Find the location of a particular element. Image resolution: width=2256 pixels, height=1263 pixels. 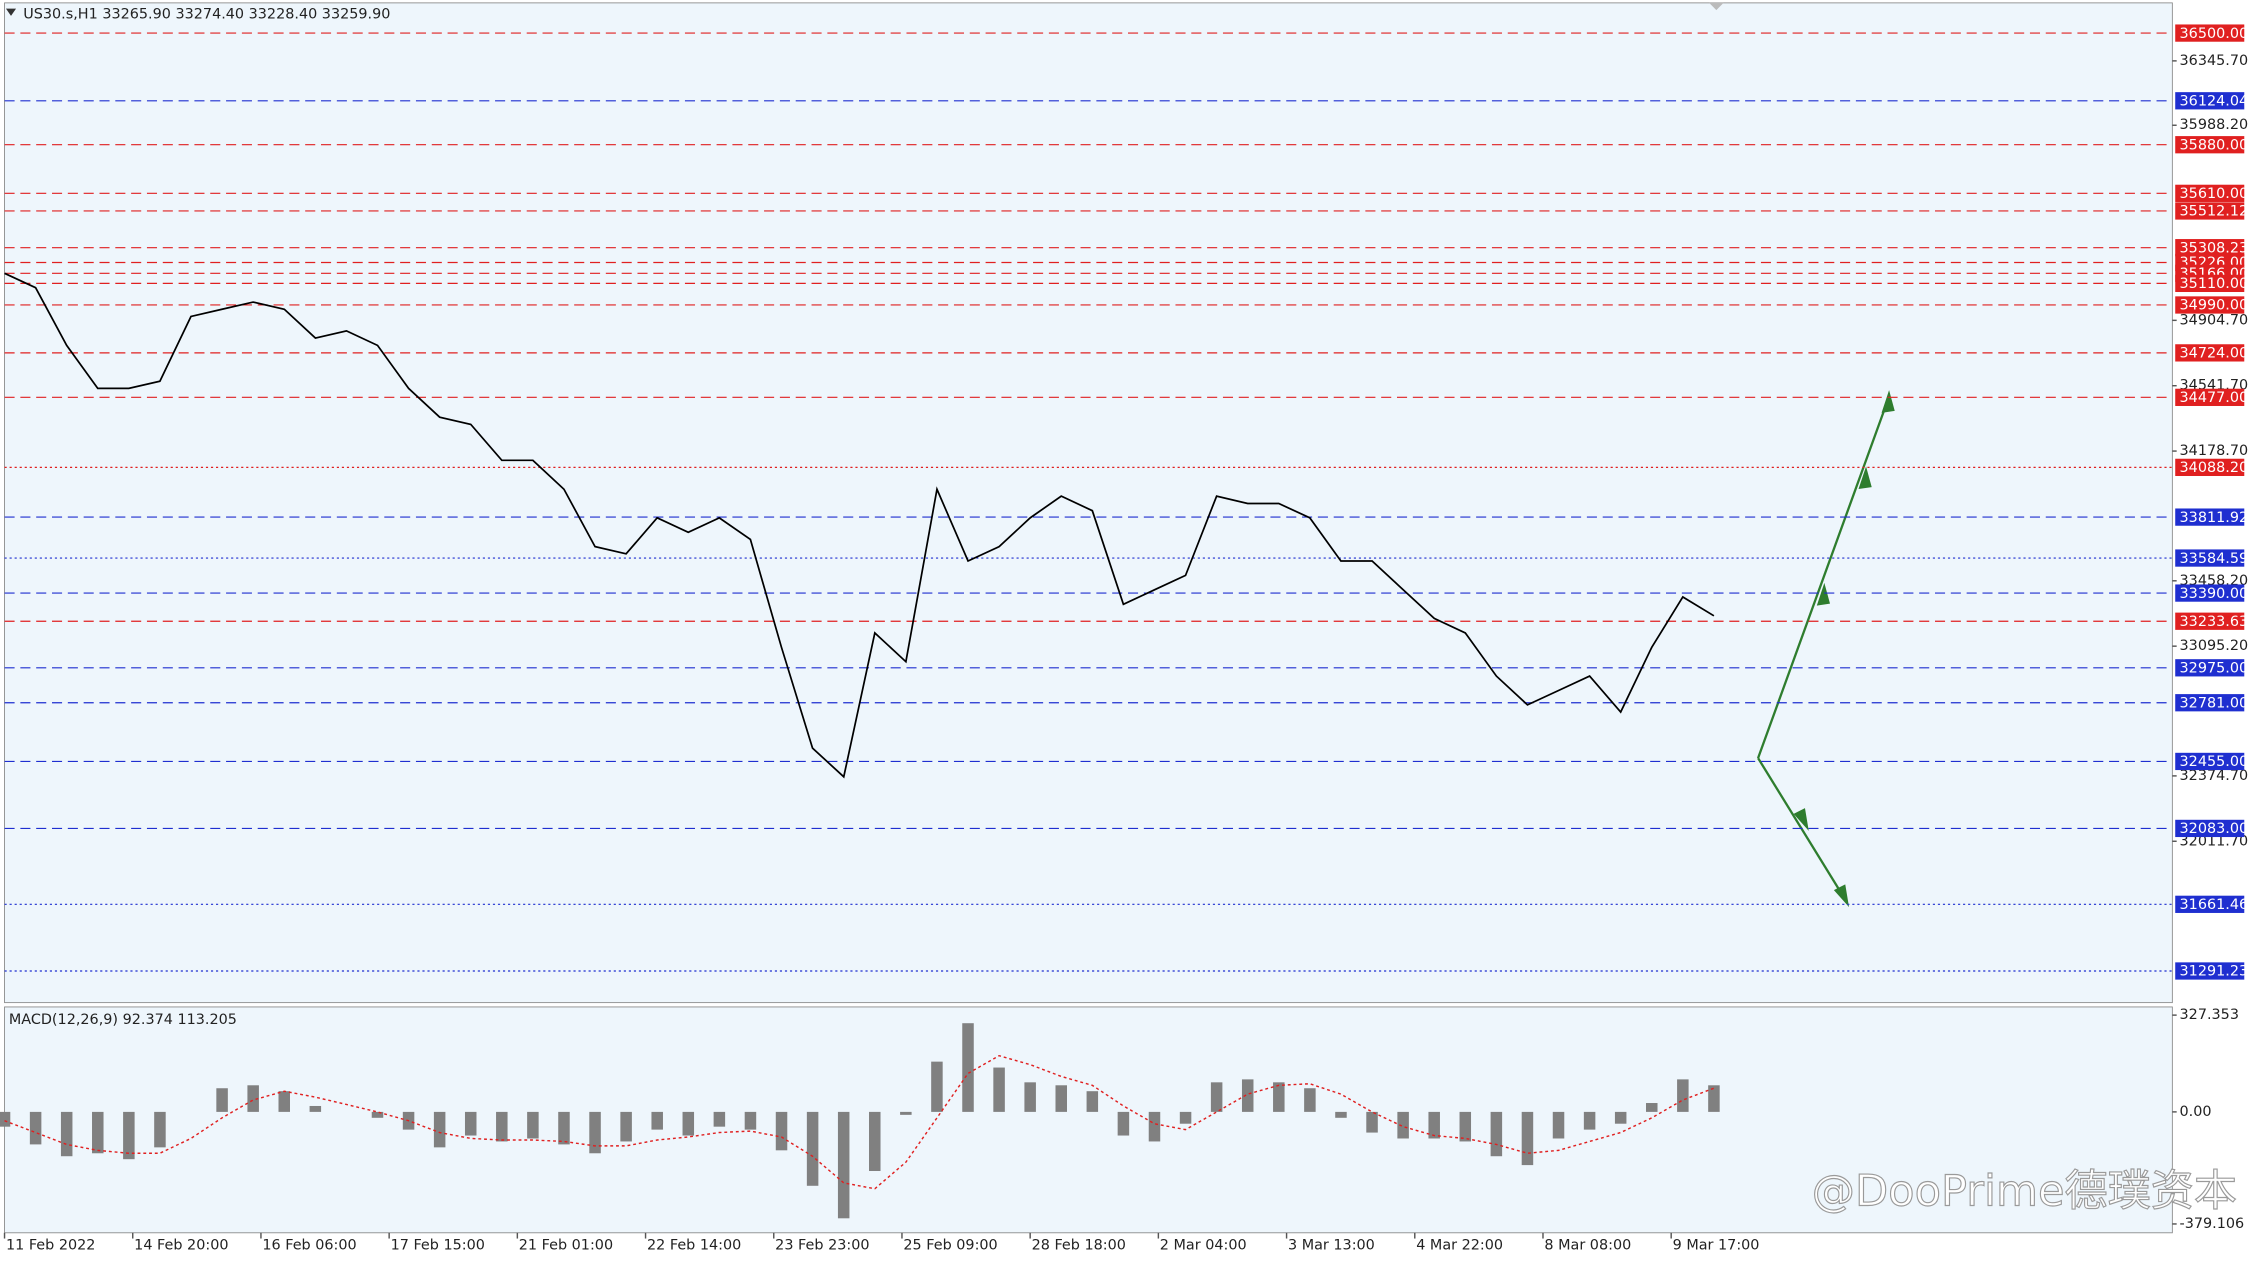

level-label: 35880.00 is located at coordinates (2214, 145).